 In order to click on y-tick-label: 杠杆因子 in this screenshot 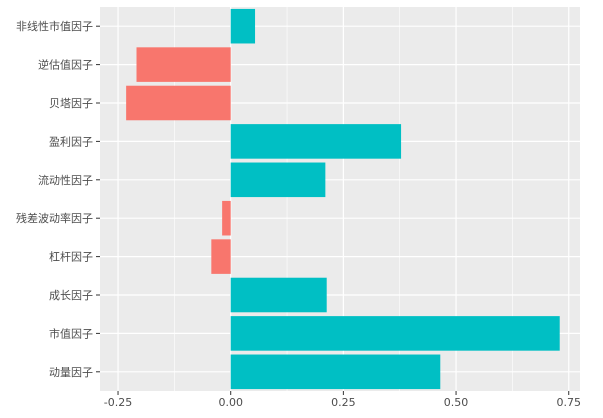, I will do `click(71, 257)`.